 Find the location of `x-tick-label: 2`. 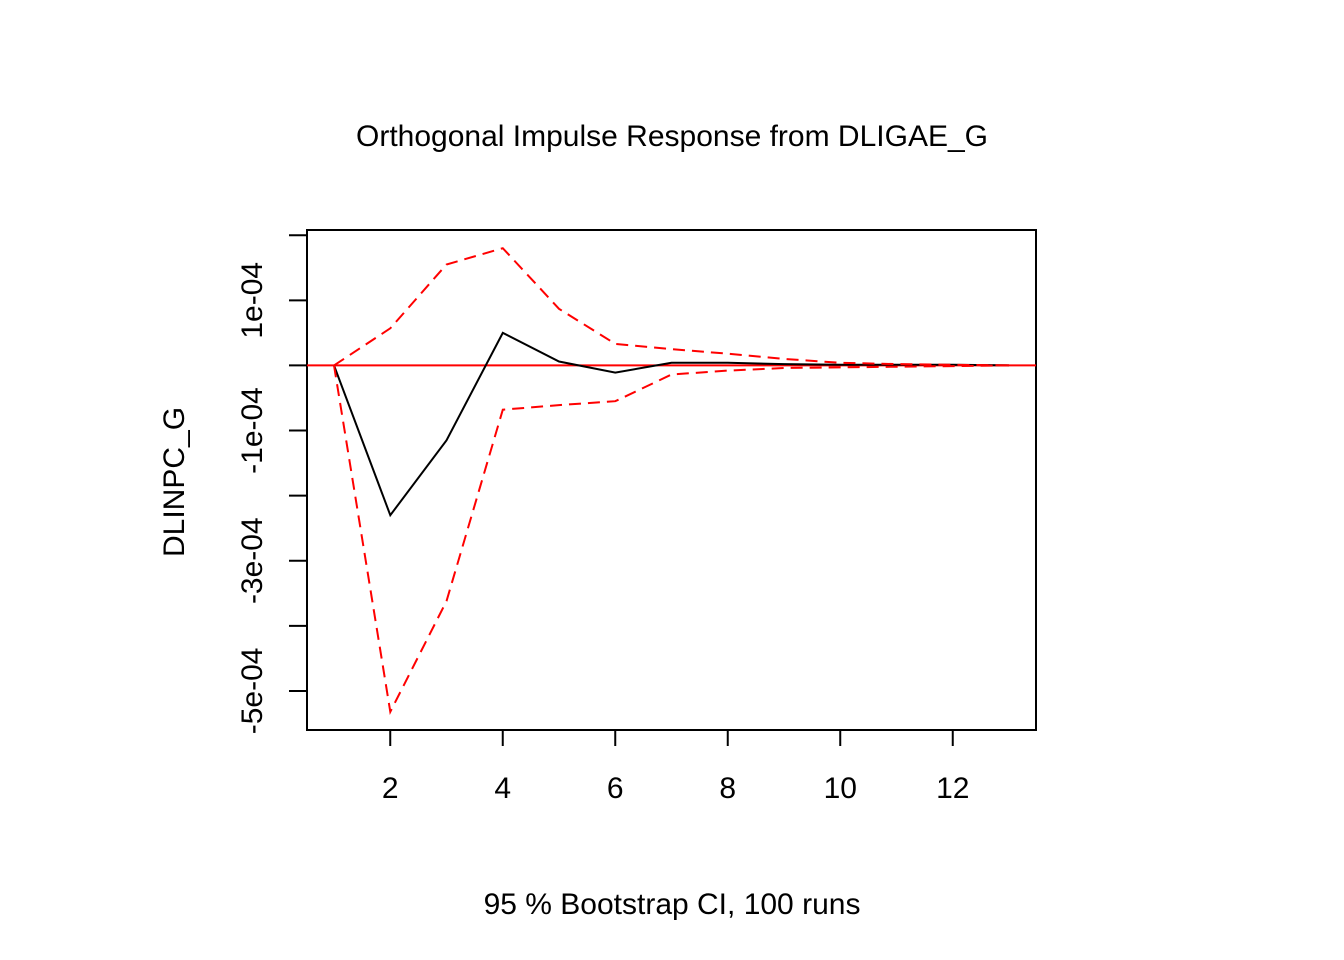

x-tick-label: 2 is located at coordinates (390, 788).